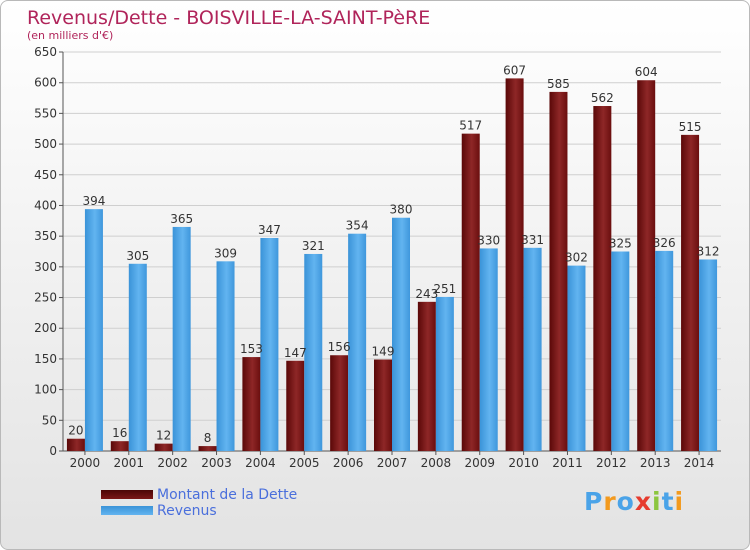 The image size is (750, 550). What do you see at coordinates (187, 511) in the screenshot?
I see `legend-label-revenus: Revenus` at bounding box center [187, 511].